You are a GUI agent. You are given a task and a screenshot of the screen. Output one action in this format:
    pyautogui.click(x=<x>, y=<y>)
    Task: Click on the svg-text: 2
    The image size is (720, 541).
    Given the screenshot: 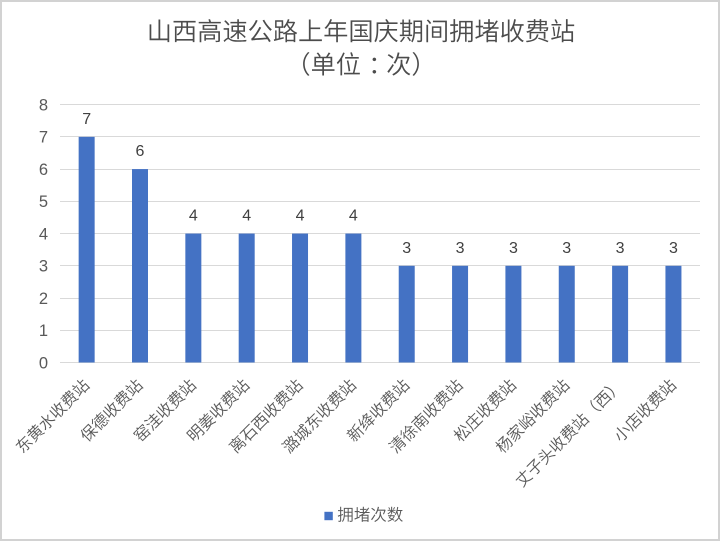 What is the action you would take?
    pyautogui.click(x=43, y=299)
    